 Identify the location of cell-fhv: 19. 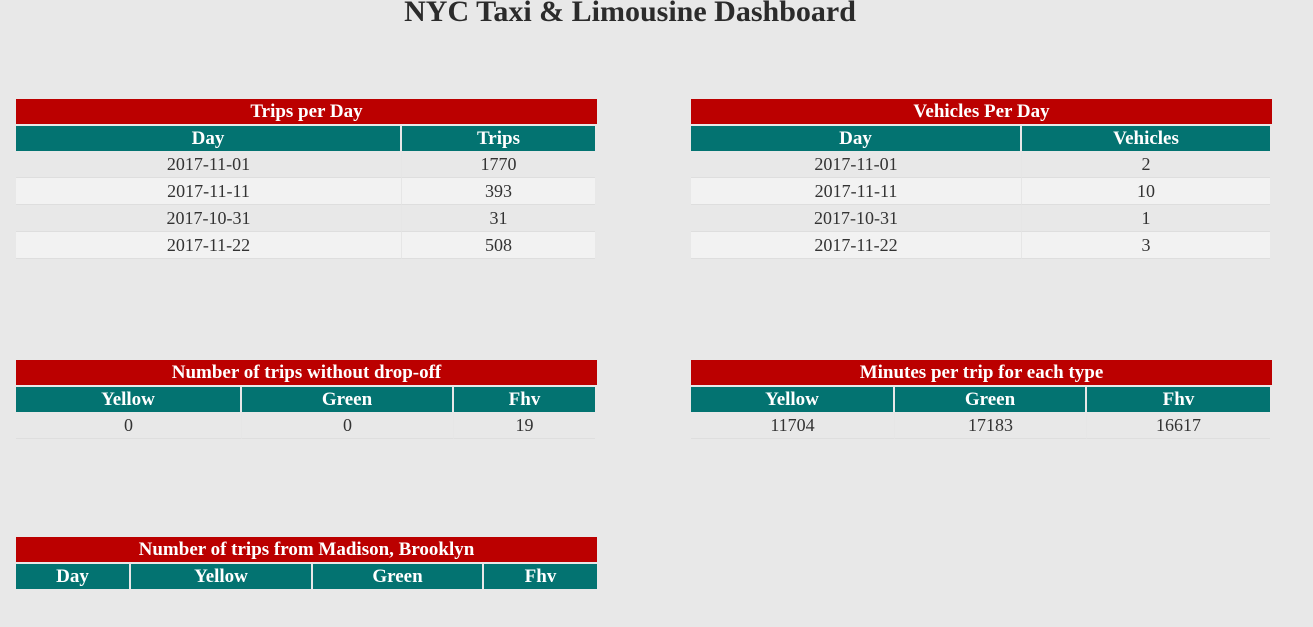
(524, 425).